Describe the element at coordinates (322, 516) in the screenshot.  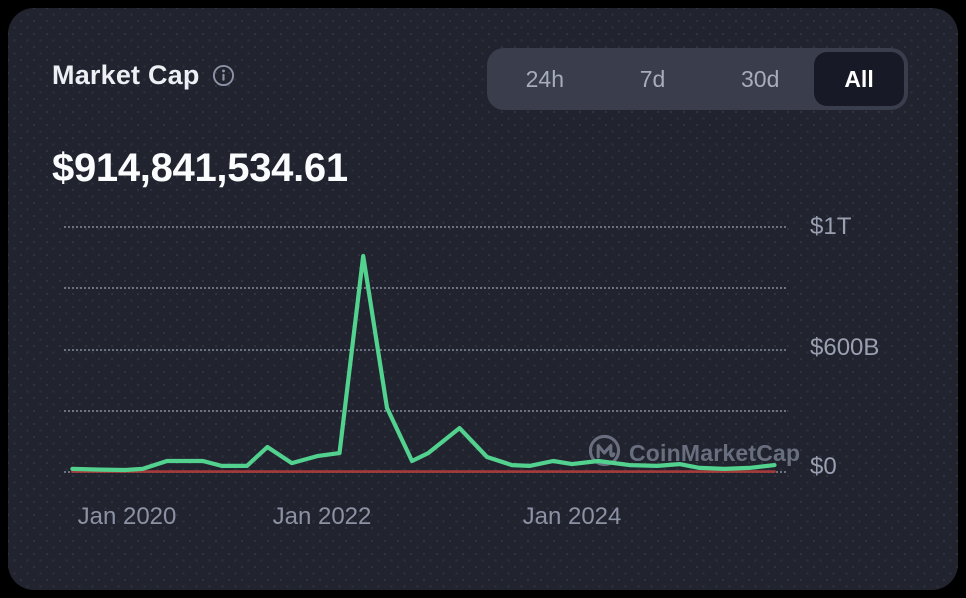
I see `x-axis-tick-jan2022: Jan 2022` at that location.